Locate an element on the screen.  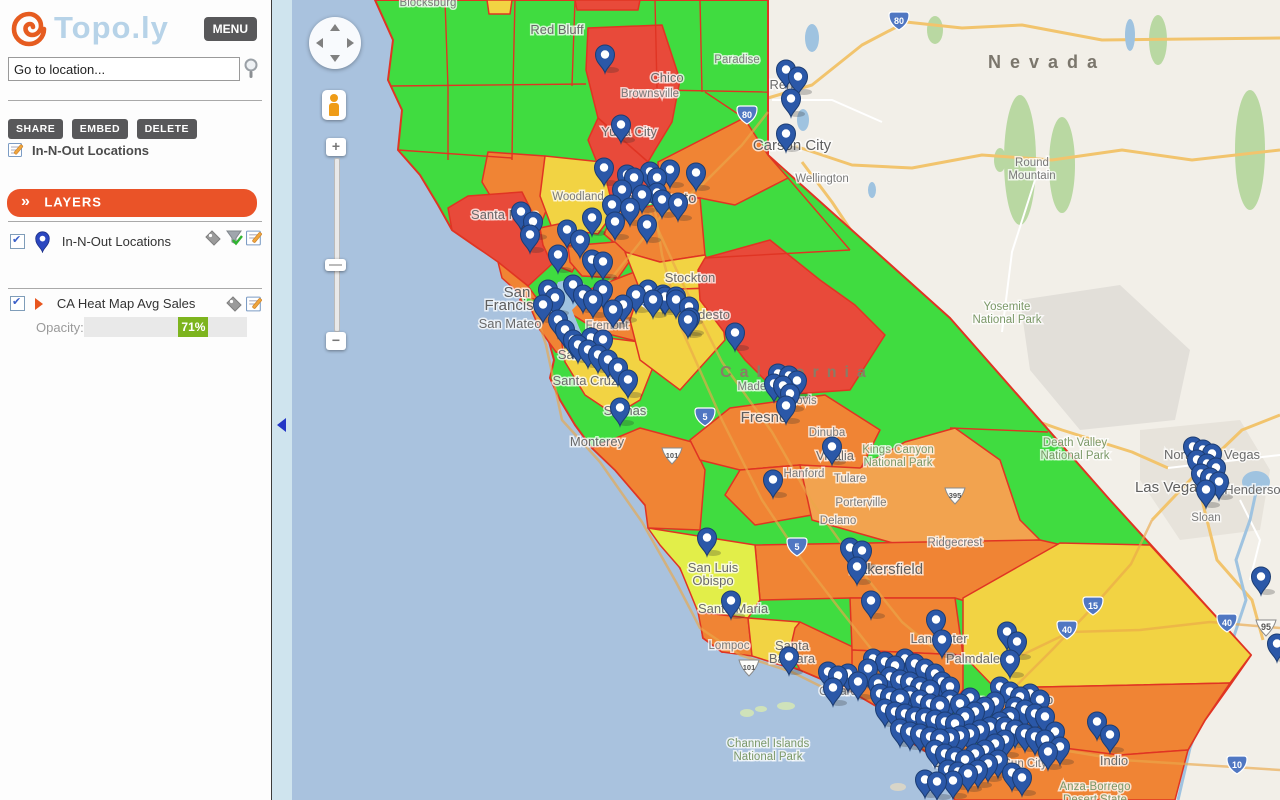
menu-button: MENU is located at coordinates (230, 29).